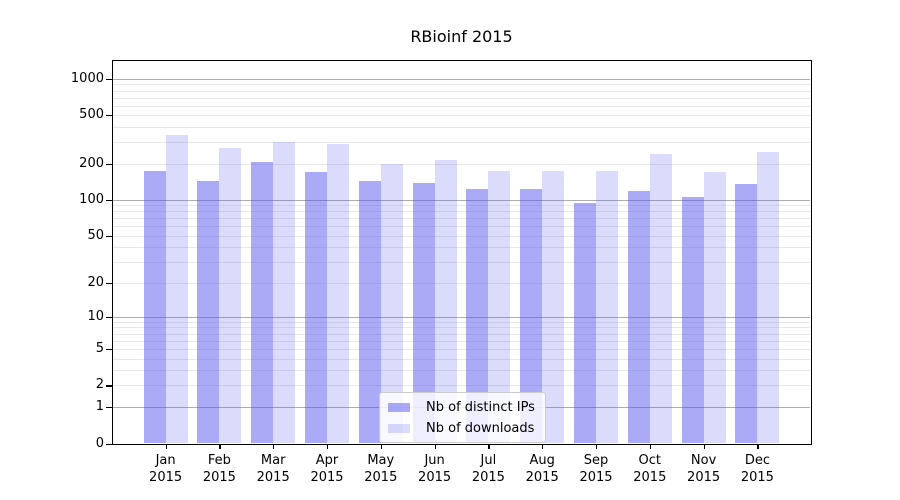 Image resolution: width=900 pixels, height=500 pixels. What do you see at coordinates (488, 468) in the screenshot?
I see `x-tick-label: Jul 2015` at bounding box center [488, 468].